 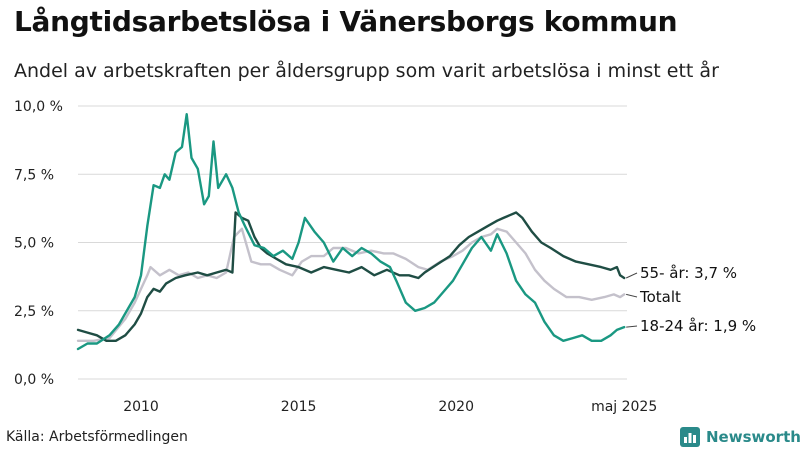 What do you see at coordinates (690, 437) in the screenshot?
I see `bar-chart-icon` at bounding box center [690, 437].